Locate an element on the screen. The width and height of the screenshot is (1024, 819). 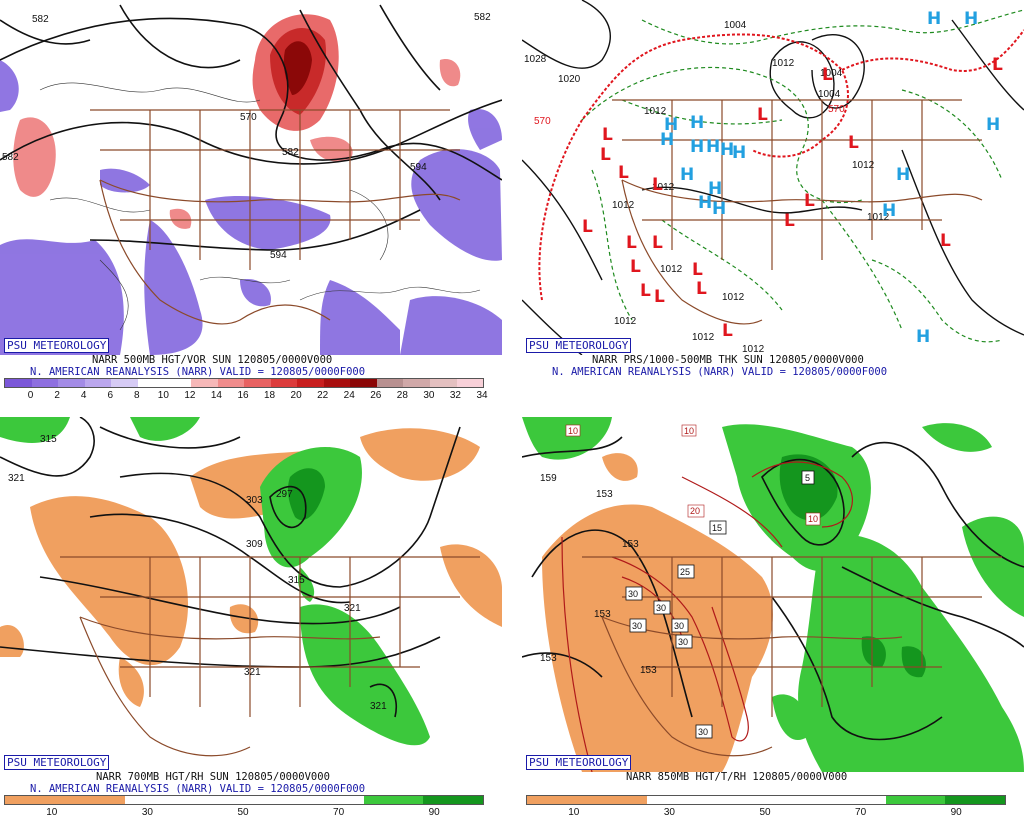
high-pressure-markers: H H H H H H H H H H H H H H H H H is located at coordinates (830, 178).